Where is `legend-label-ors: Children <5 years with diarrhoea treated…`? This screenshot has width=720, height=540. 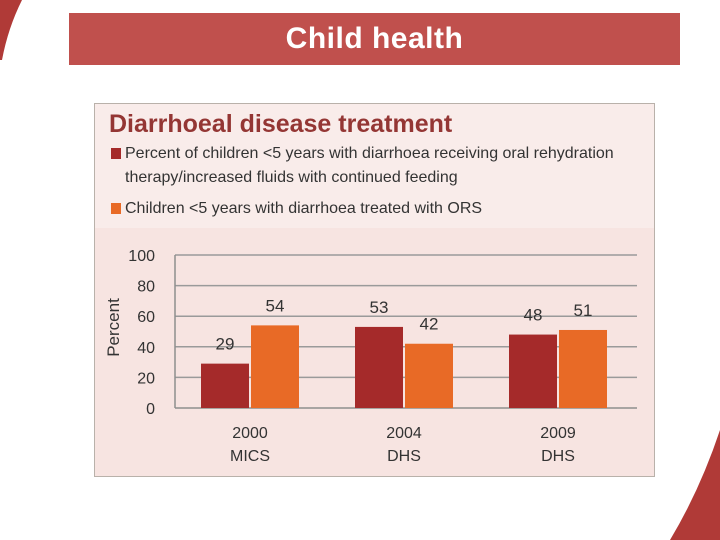
legend-label-ors: Children <5 years with diarrhoea treated… is located at coordinates (304, 208).